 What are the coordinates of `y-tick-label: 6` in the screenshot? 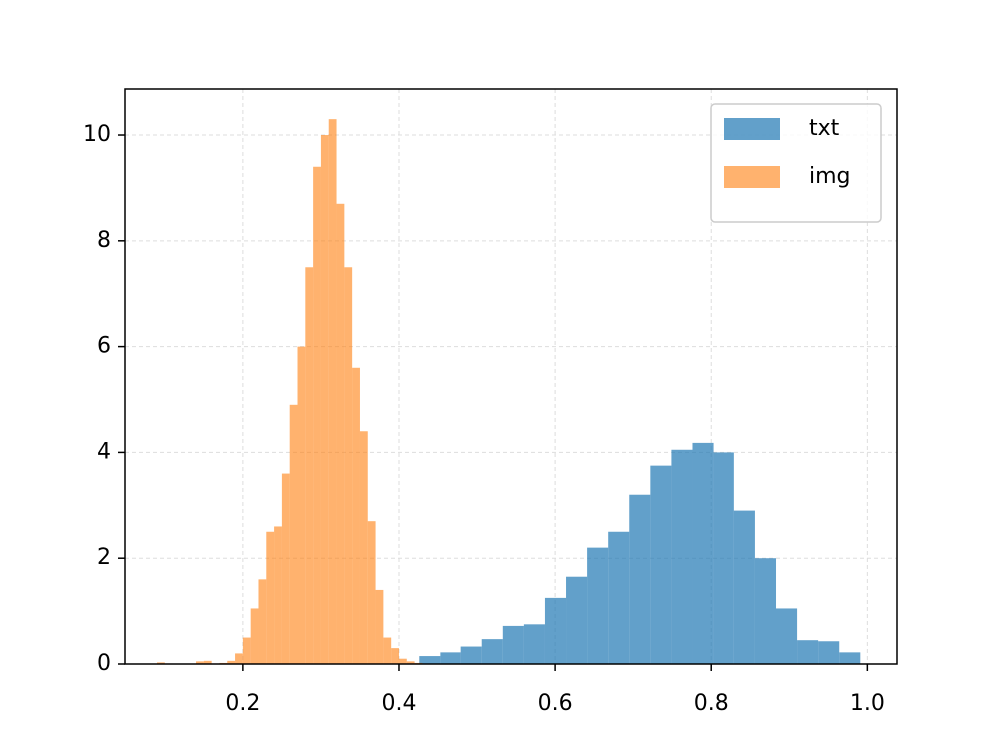 It's located at (104, 346).